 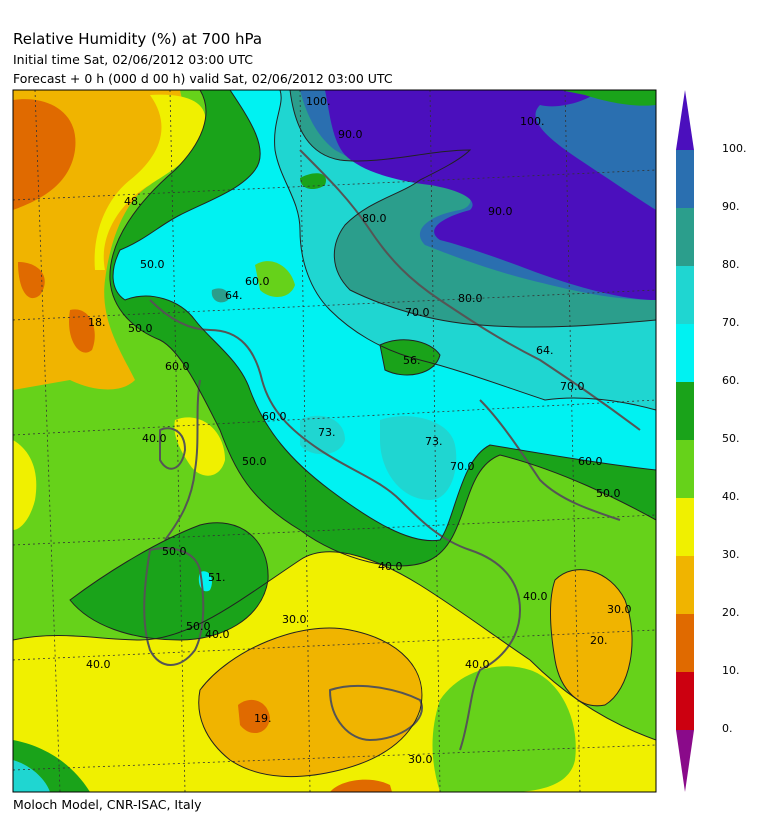 What do you see at coordinates (327, 432) in the screenshot?
I see `max-73-tyrrhenian: 73.` at bounding box center [327, 432].